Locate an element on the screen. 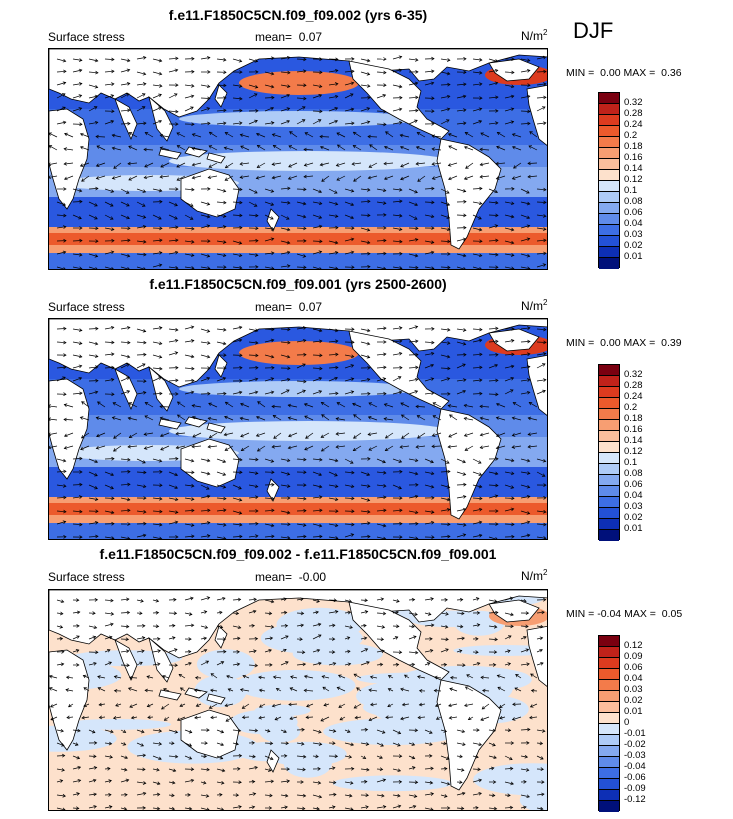 The image size is (733, 819). colorbar-tick-label: -0.04 is located at coordinates (635, 766).